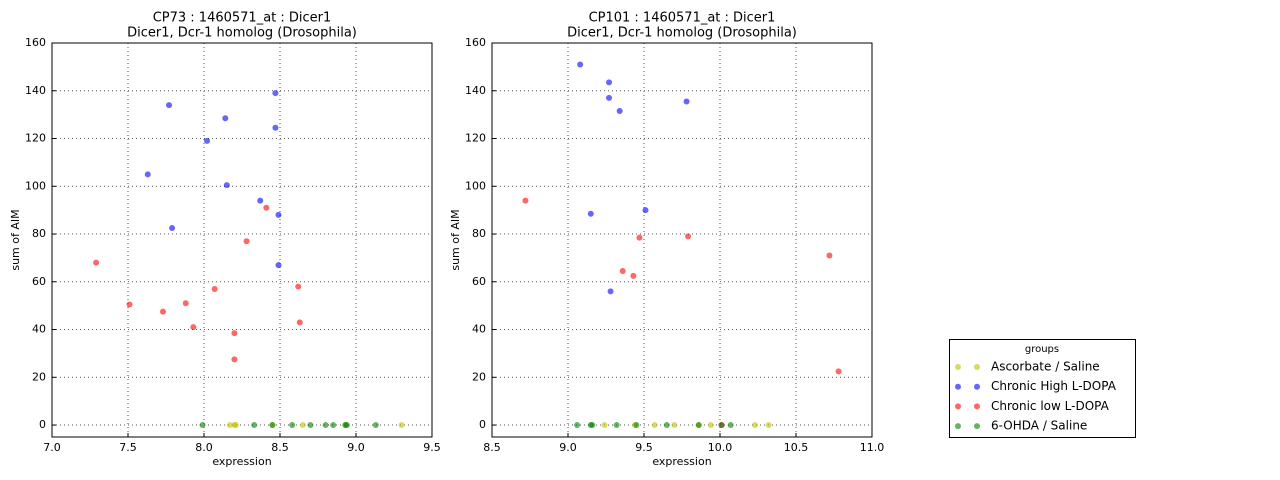  Describe the element at coordinates (39, 233) in the screenshot. I see `y-tick-label: 80` at that location.